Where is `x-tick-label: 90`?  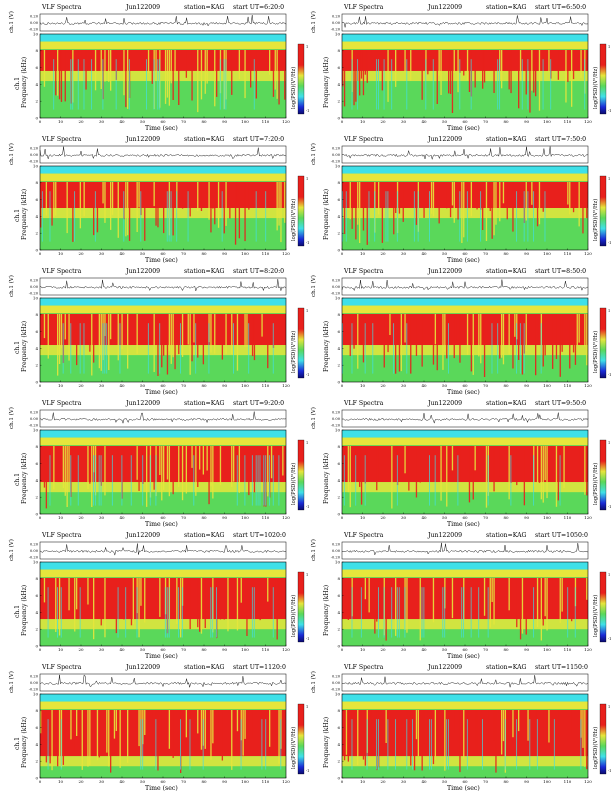 x-tick-label: 90 is located at coordinates (225, 517).